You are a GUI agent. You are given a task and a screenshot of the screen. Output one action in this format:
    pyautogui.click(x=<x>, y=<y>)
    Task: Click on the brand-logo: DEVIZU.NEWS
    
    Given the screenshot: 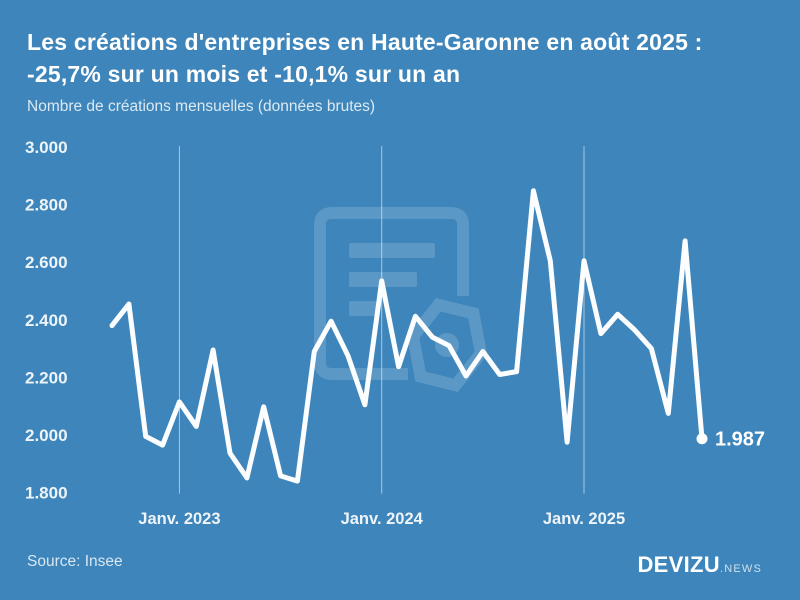 What is the action you would take?
    pyautogui.click(x=699, y=565)
    